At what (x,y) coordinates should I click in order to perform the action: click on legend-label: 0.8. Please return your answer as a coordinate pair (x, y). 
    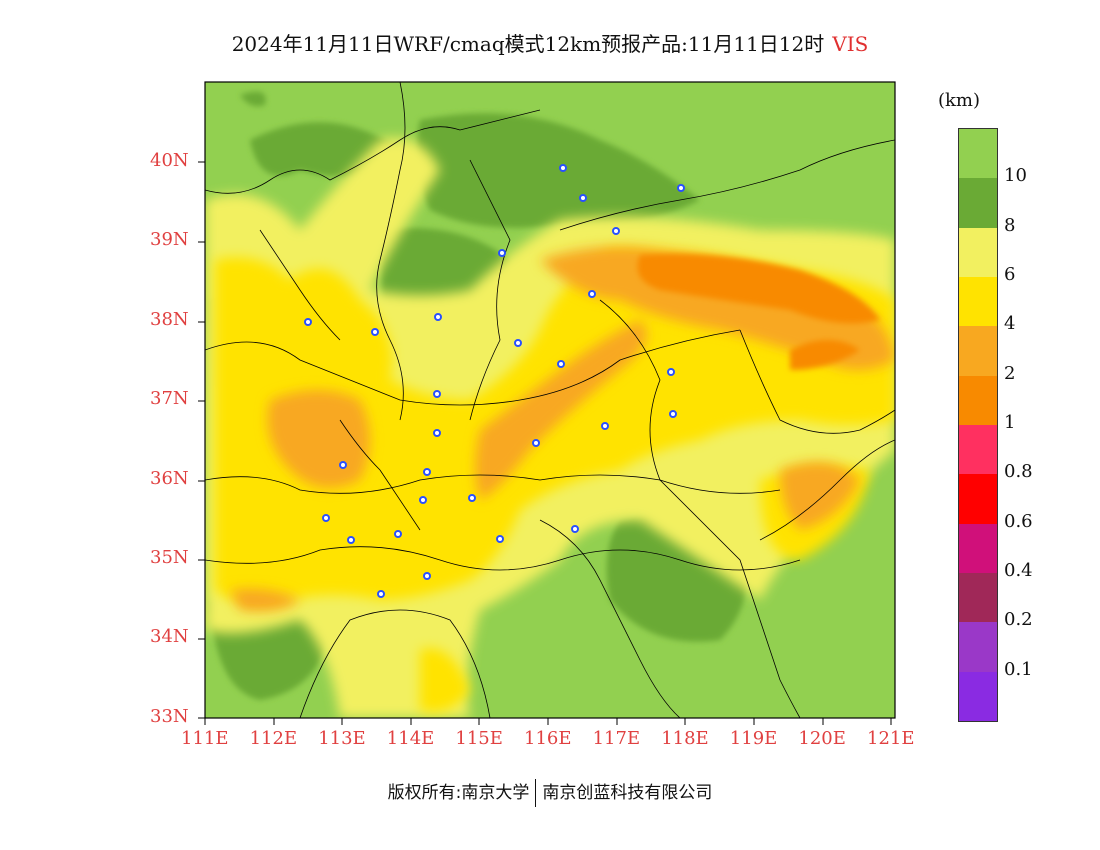
    Looking at the image, I should click on (1018, 472).